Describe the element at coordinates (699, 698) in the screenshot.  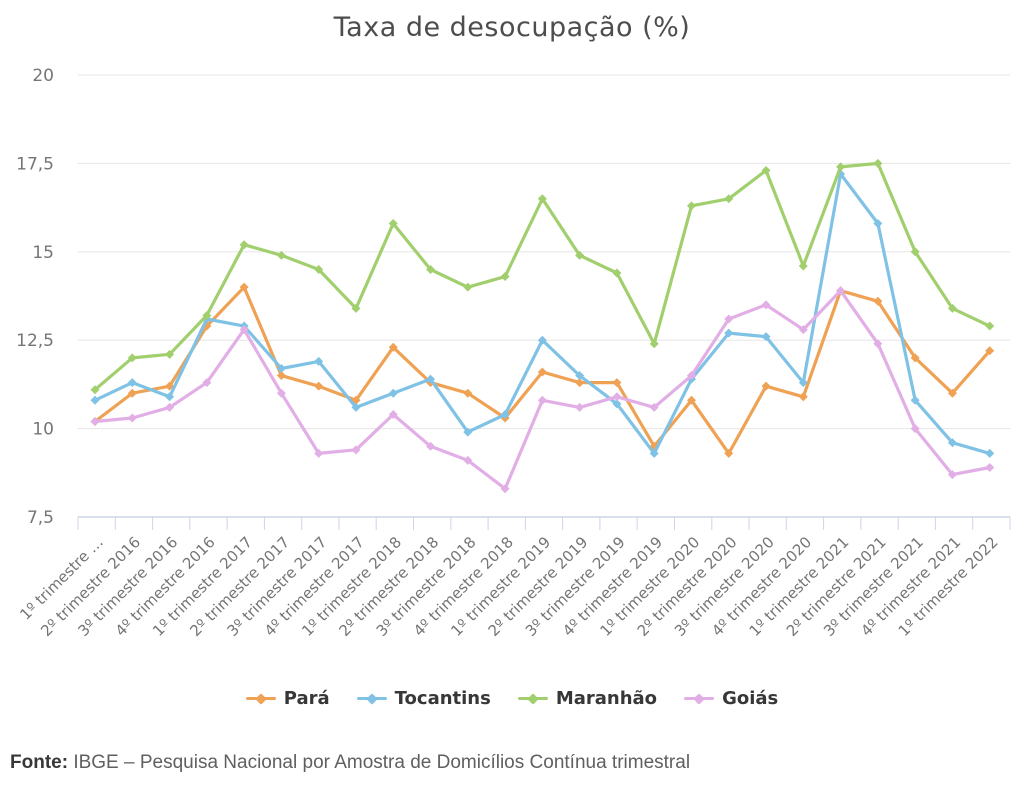
I see `legend-diamond-icon` at that location.